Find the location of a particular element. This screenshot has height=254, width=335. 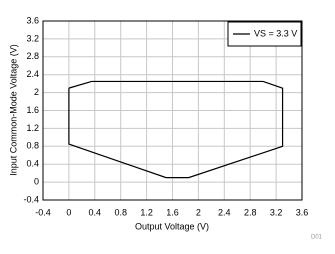

x-tick-label: 3.6 is located at coordinates (302, 212).